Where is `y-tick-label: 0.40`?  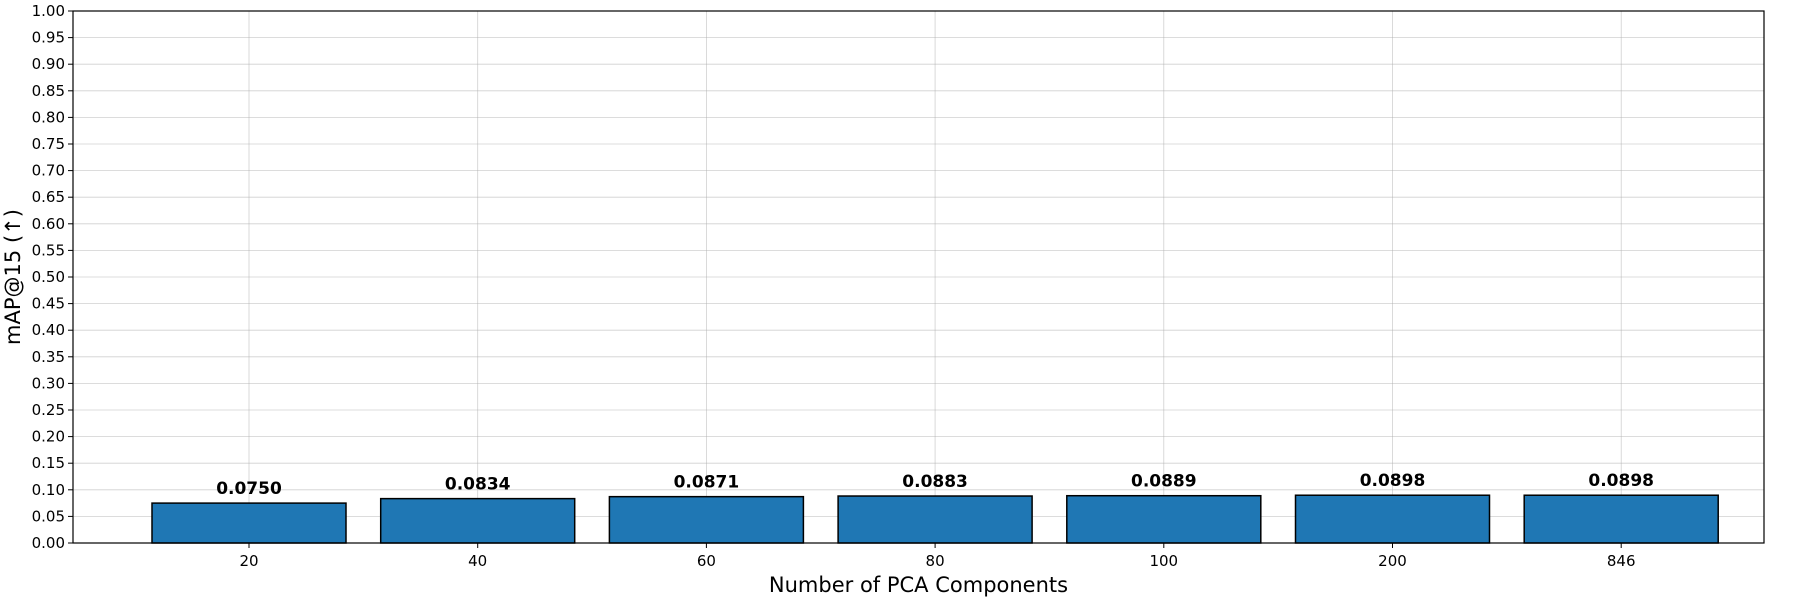 y-tick-label: 0.40 is located at coordinates (48, 330).